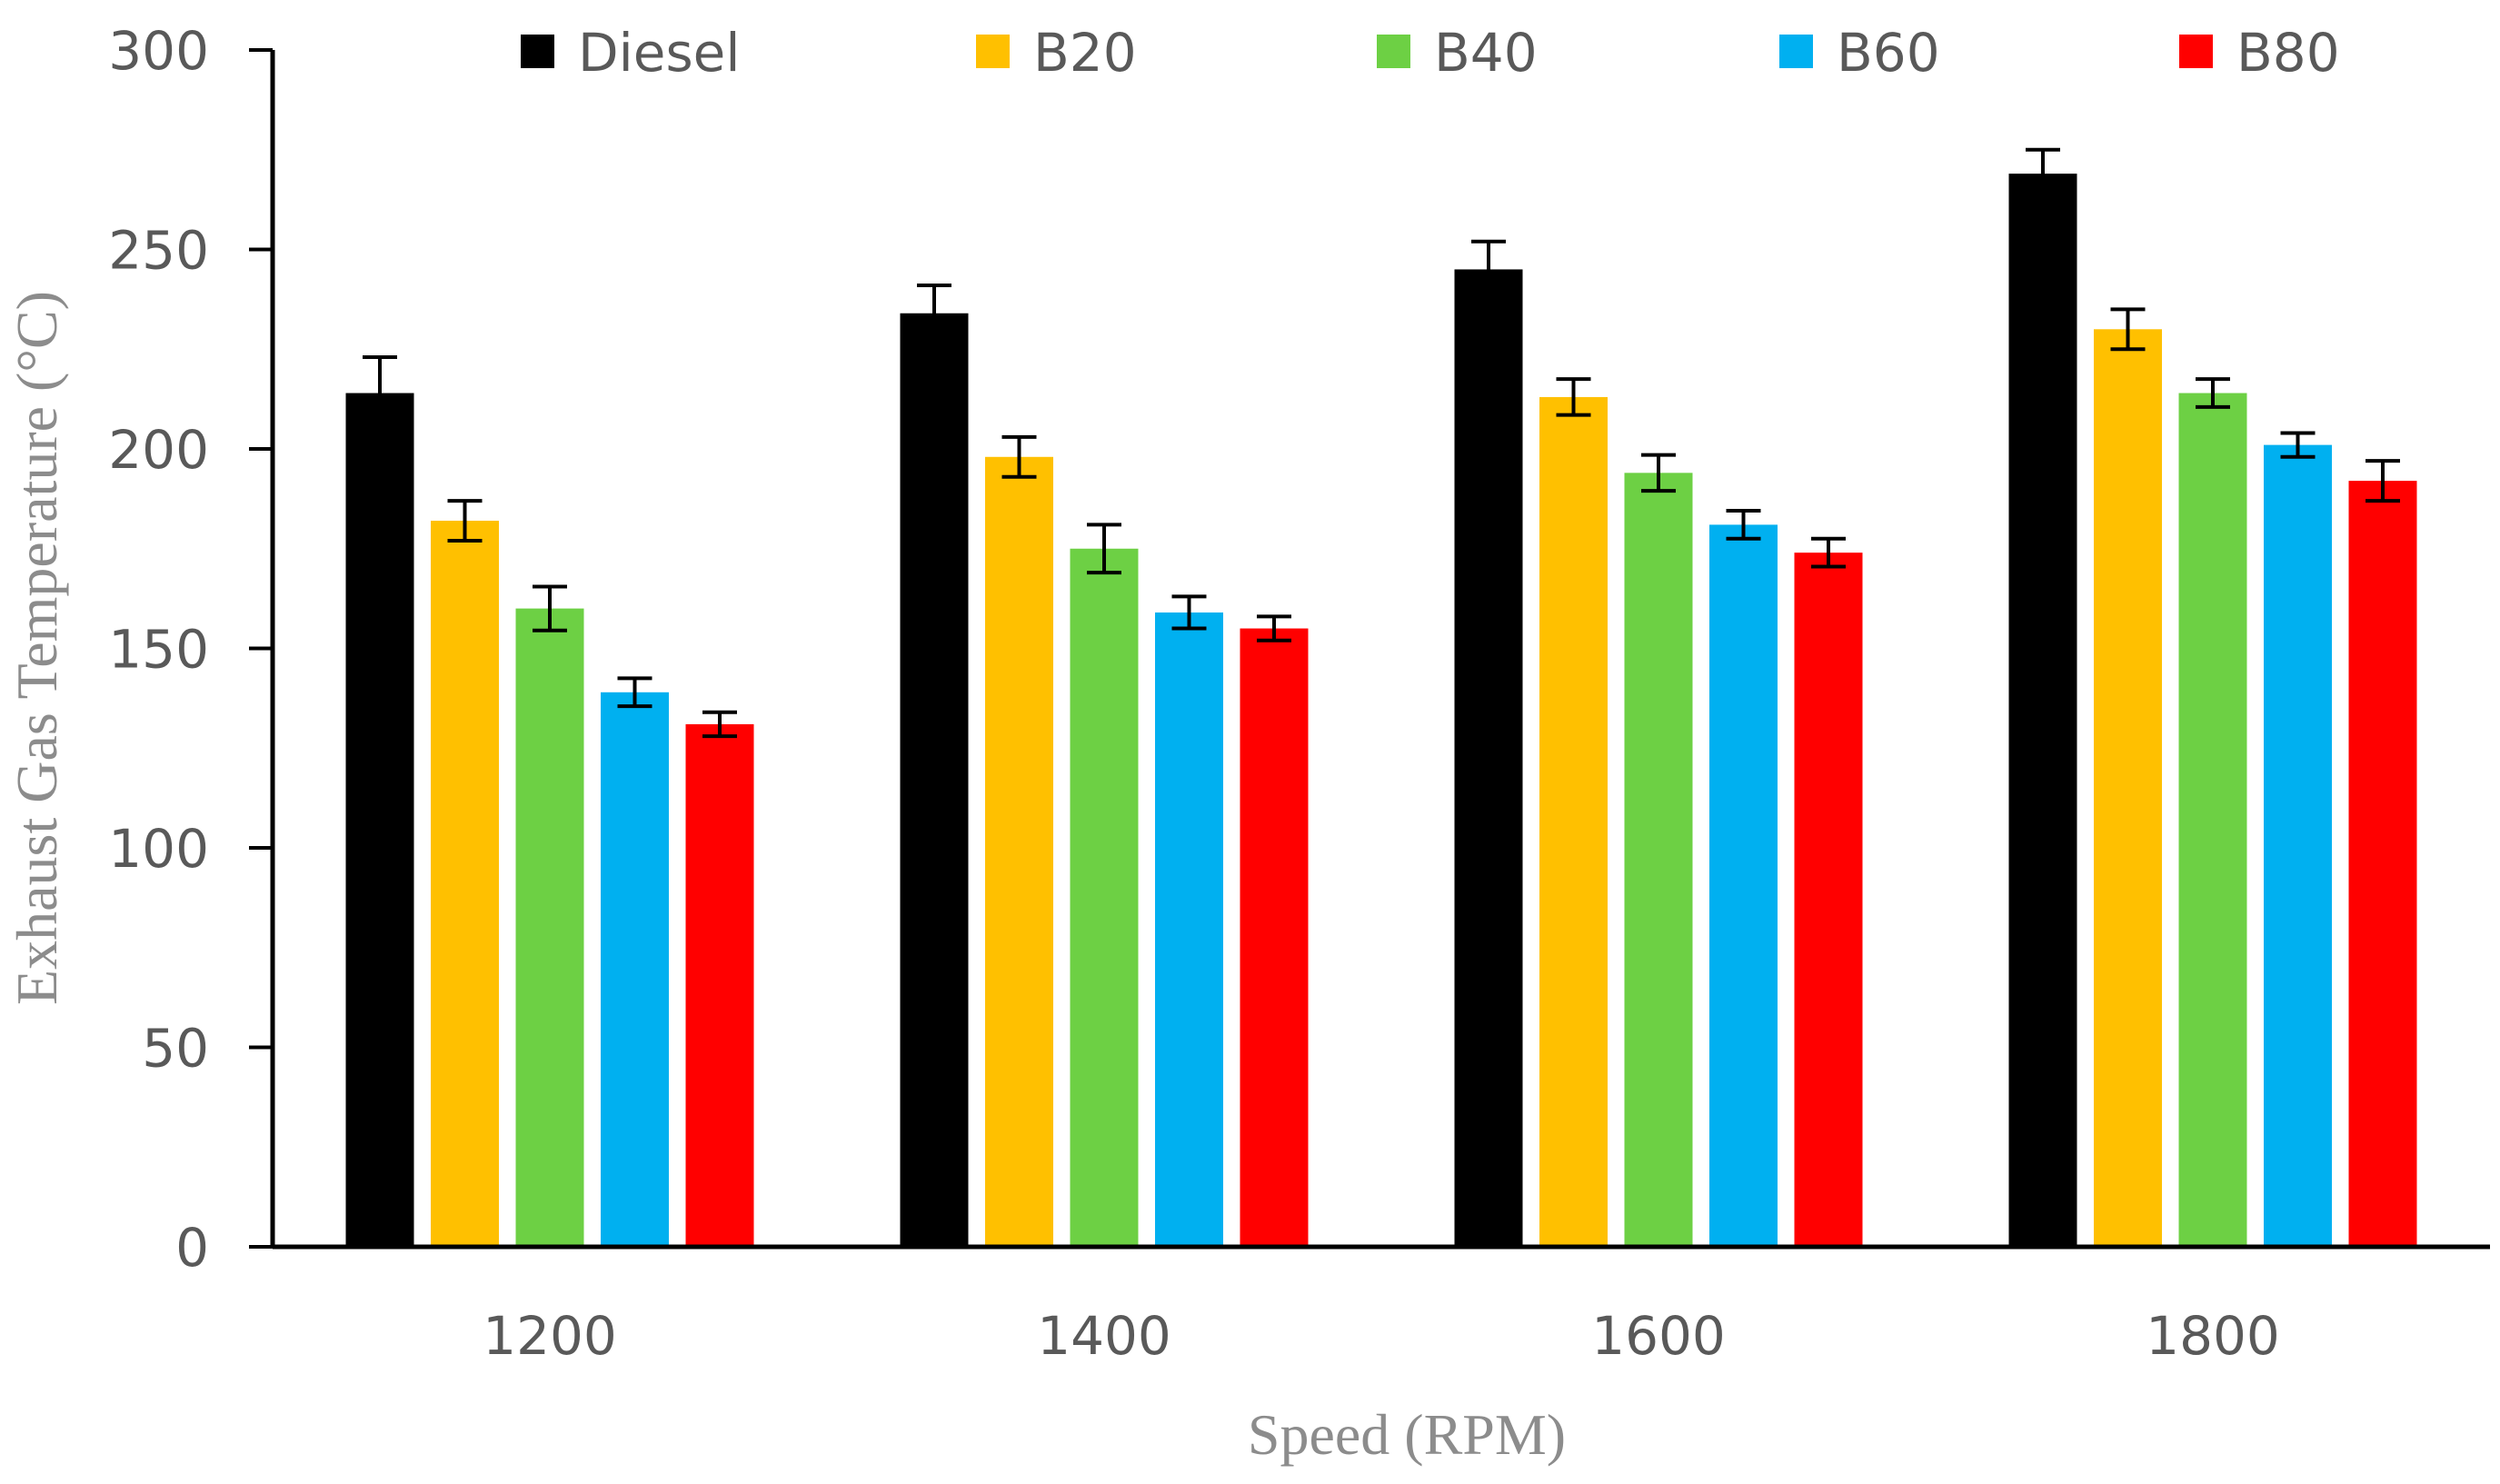  I want to click on x-tick-label: 1200, so click(550, 1336).